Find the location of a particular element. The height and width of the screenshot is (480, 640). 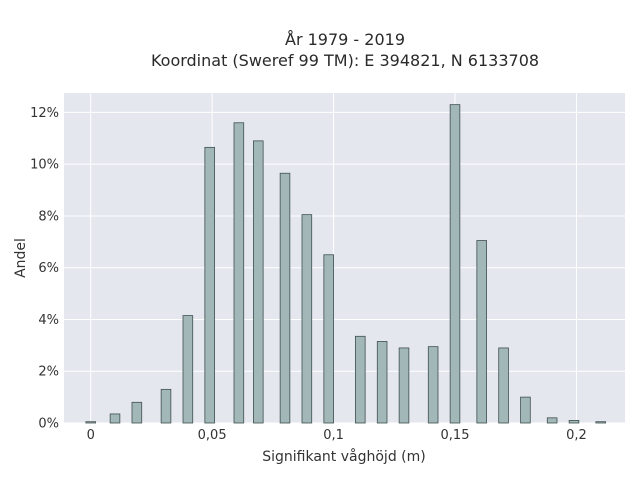

y-tick-label: 10% is located at coordinates (44, 165).